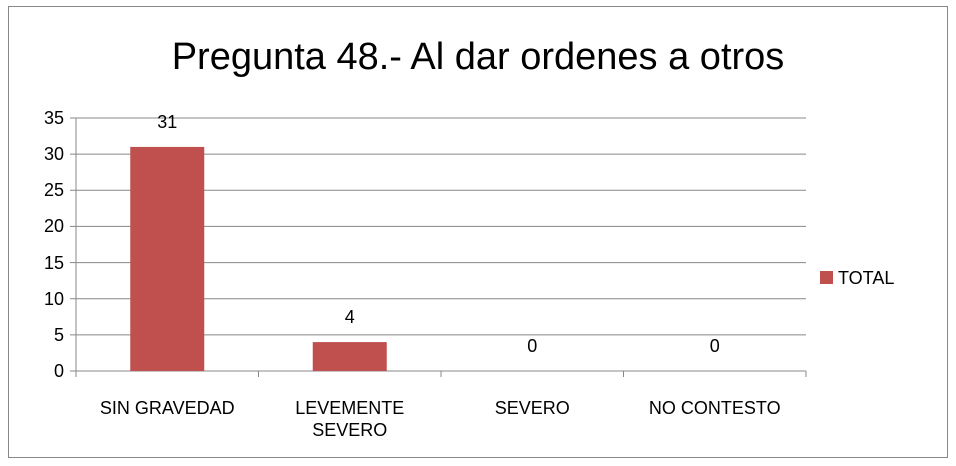 The image size is (956, 466). What do you see at coordinates (349, 317) in the screenshot?
I see `data-label: 4` at bounding box center [349, 317].